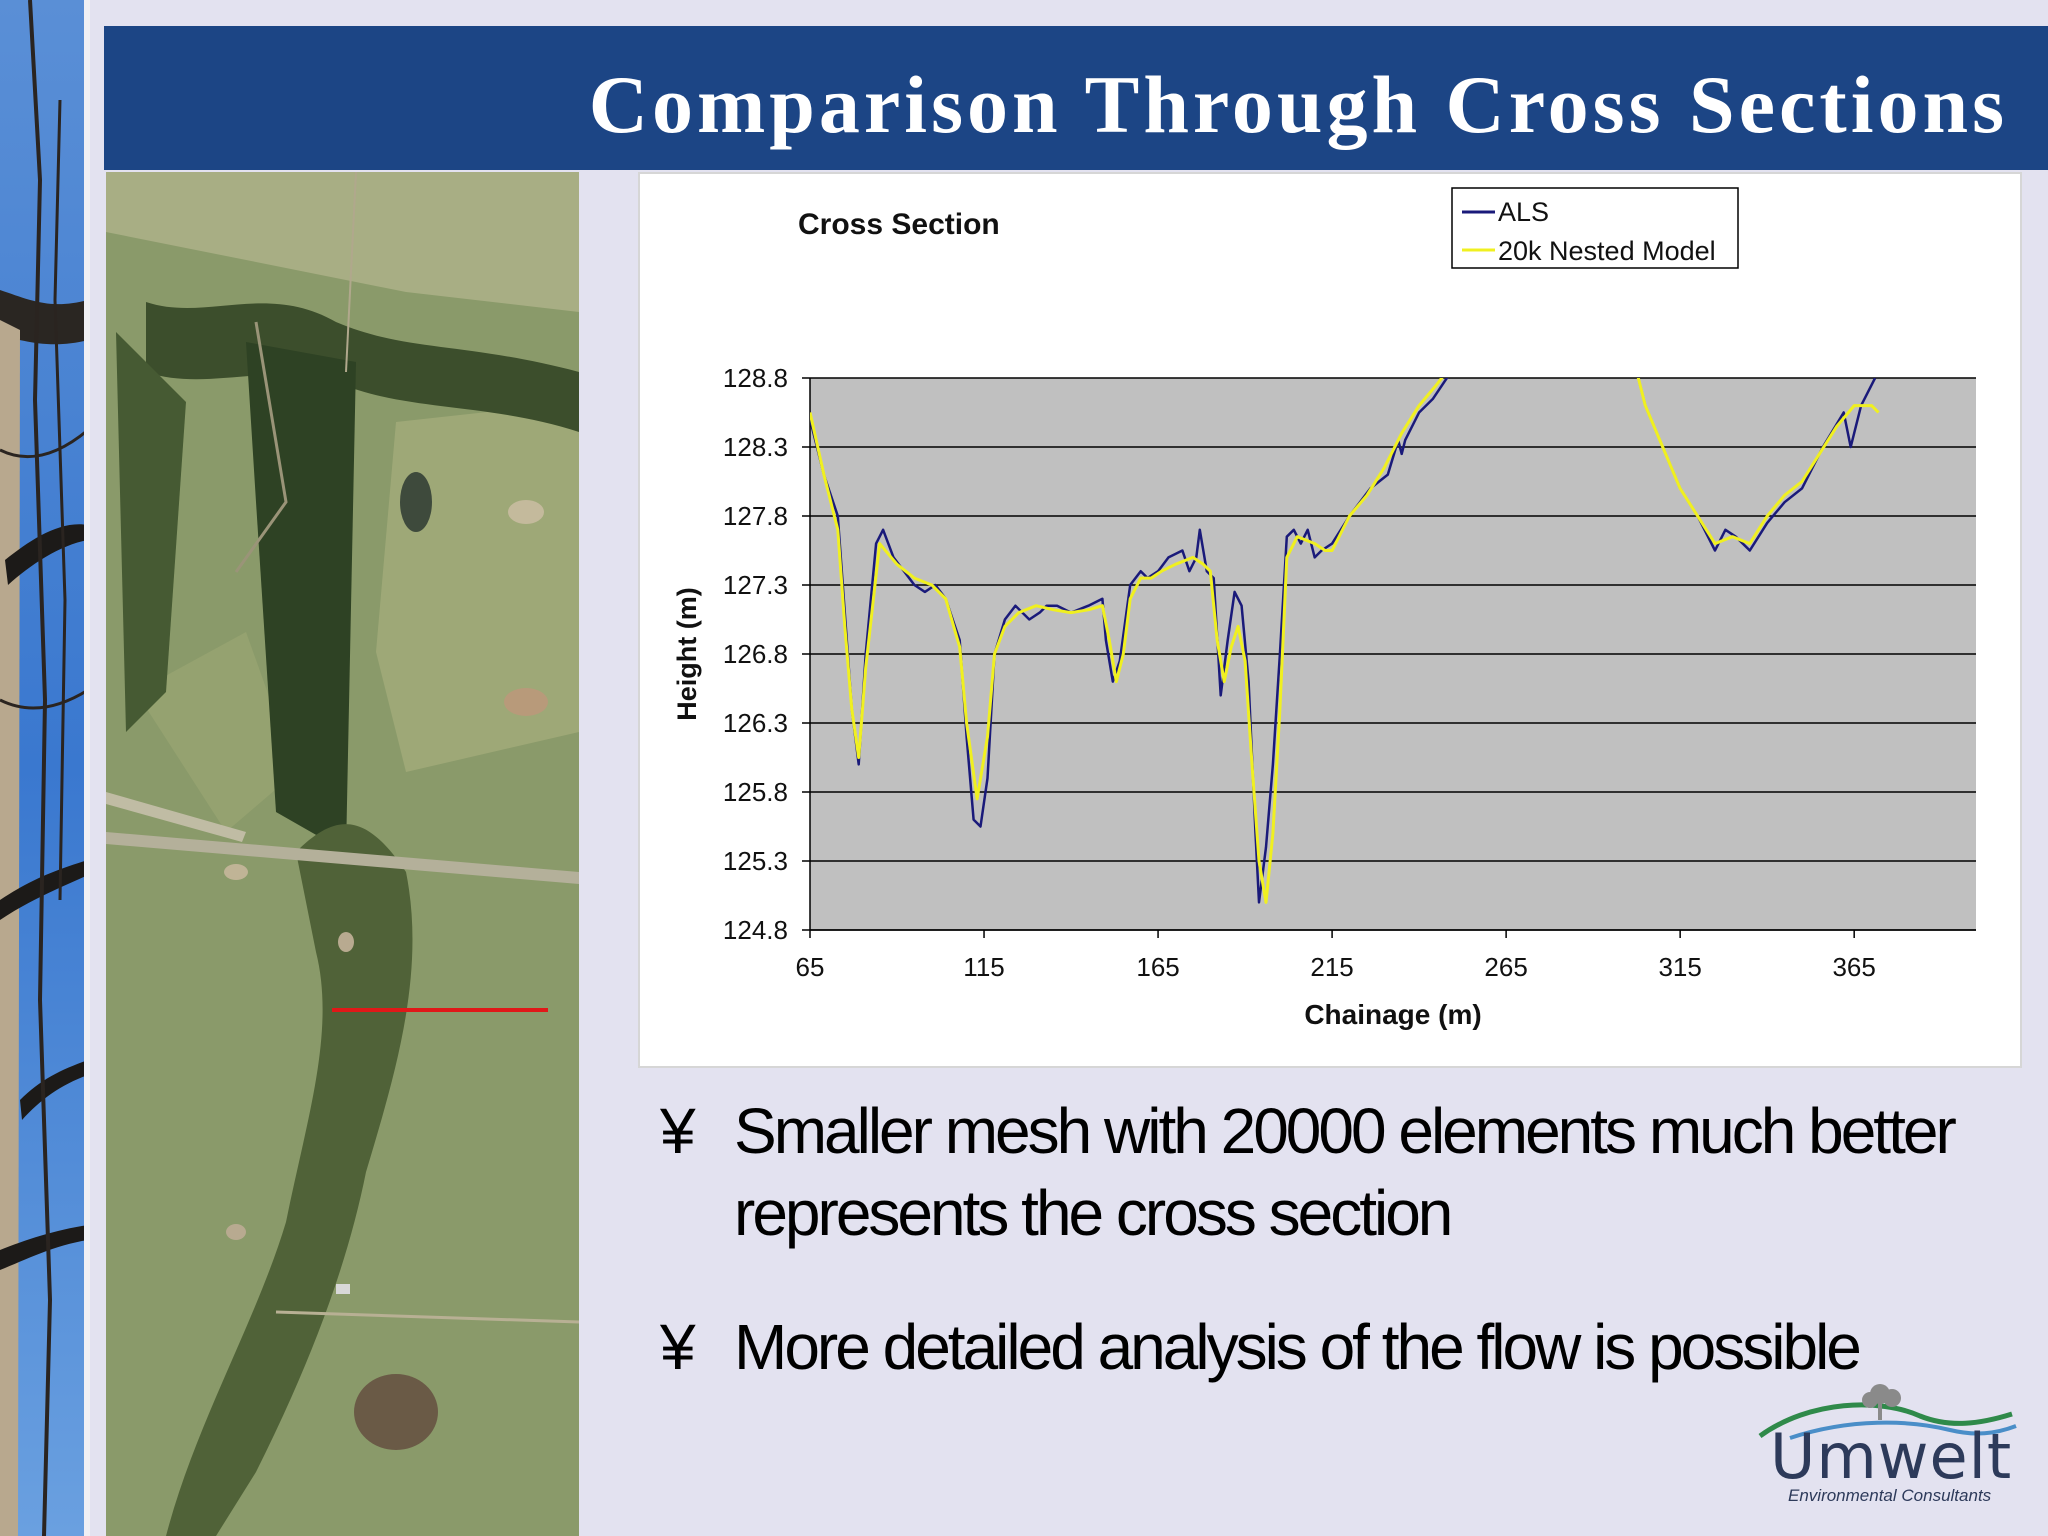  I want to click on x-tick-label: 115, so click(983, 967).